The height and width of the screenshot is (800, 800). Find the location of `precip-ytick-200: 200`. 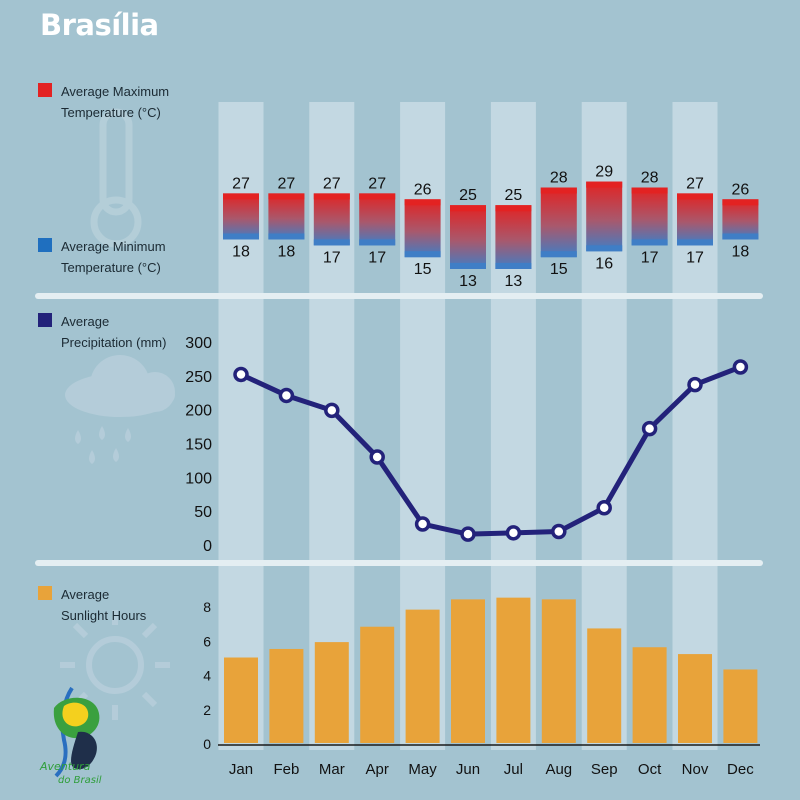

precip-ytick-200: 200 is located at coordinates (198, 411).